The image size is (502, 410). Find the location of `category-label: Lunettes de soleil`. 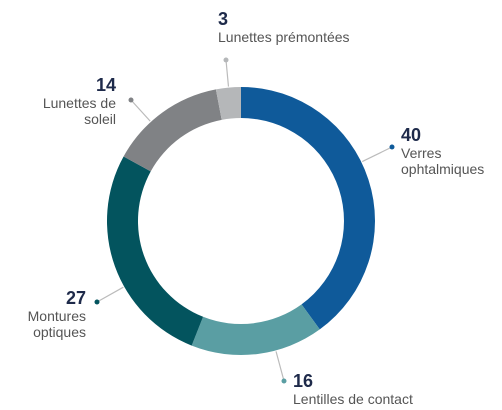

category-label: Lunettes de soleil is located at coordinates (79, 111).